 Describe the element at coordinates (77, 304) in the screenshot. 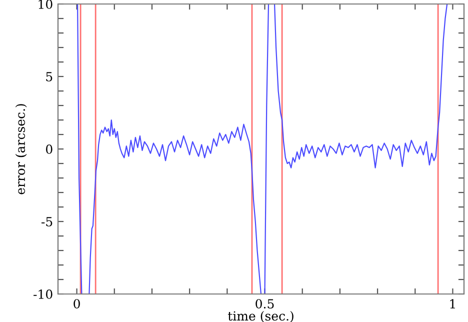

I see `x-tick-label: 0` at that location.